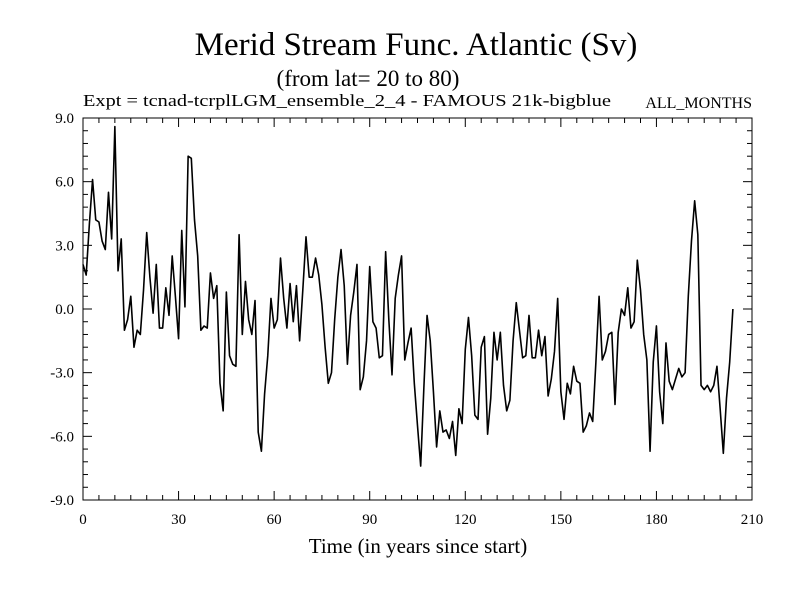 Image resolution: width=800 pixels, height=600 pixels. Describe the element at coordinates (178, 520) in the screenshot. I see `x-tick-label: 30` at that location.